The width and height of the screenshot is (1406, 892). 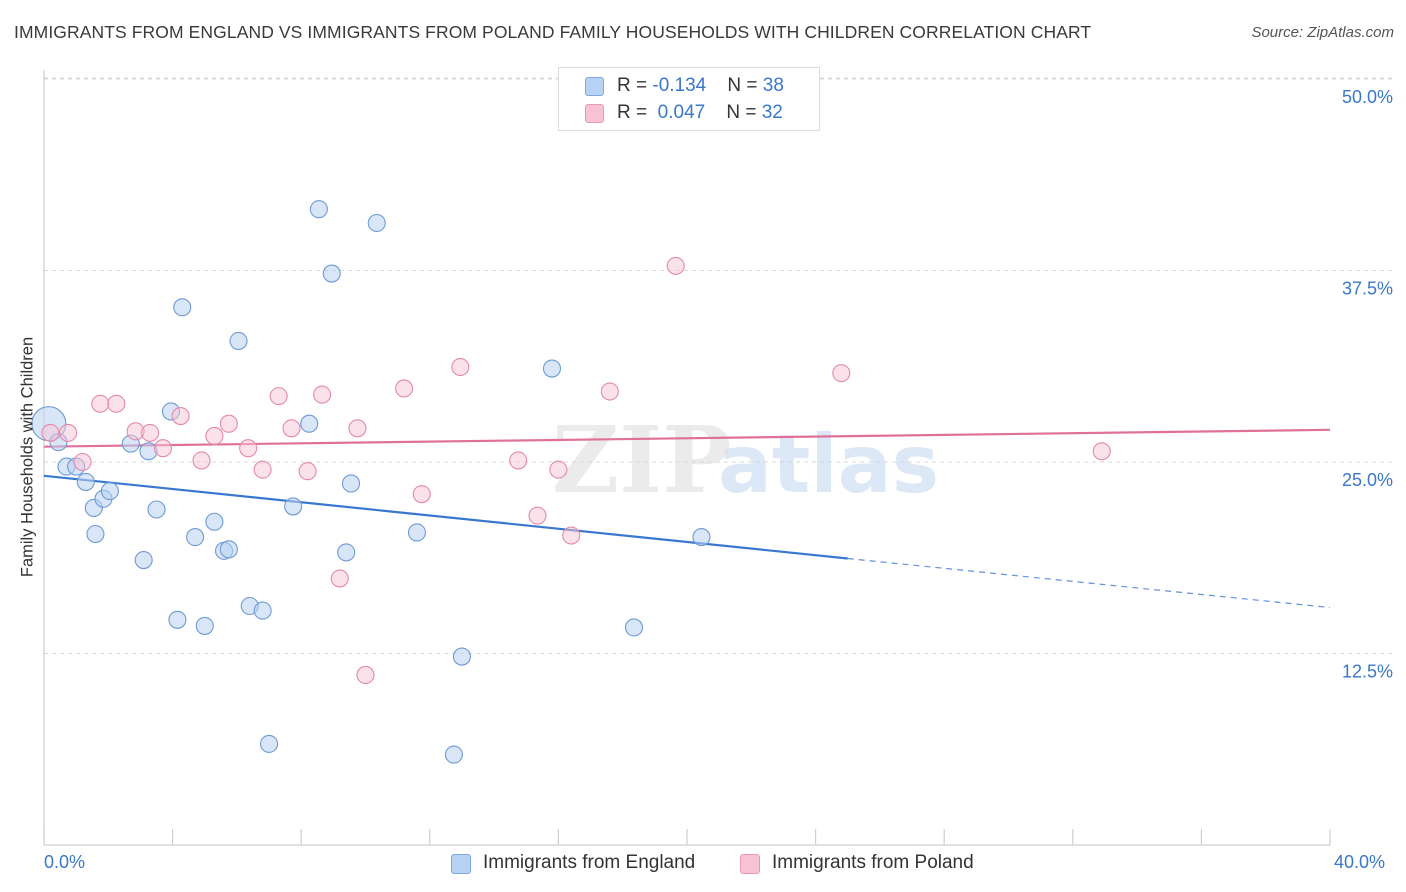 What do you see at coordinates (750, 864) in the screenshot?
I see `bottom-poland-swatch` at bounding box center [750, 864].